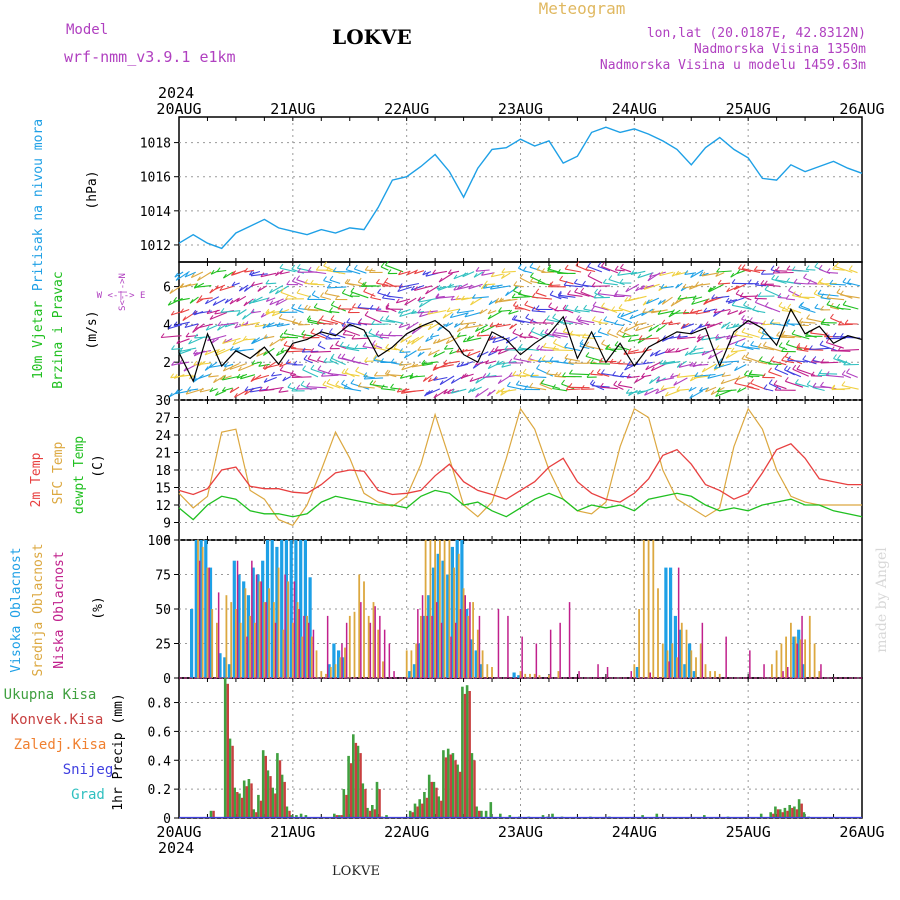  Describe the element at coordinates (58, 473) in the screenshot. I see `temp-label-2: SFC Temp` at that location.